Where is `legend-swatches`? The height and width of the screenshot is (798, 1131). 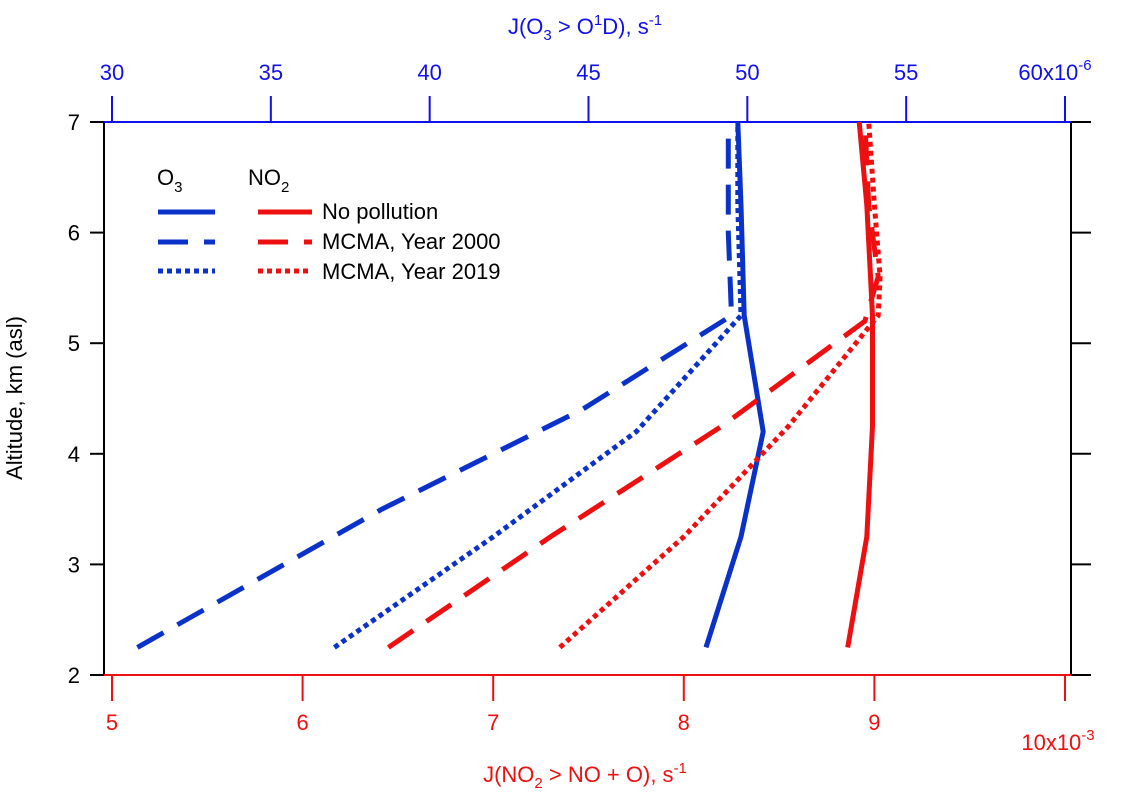 legend-swatches is located at coordinates (235, 241).